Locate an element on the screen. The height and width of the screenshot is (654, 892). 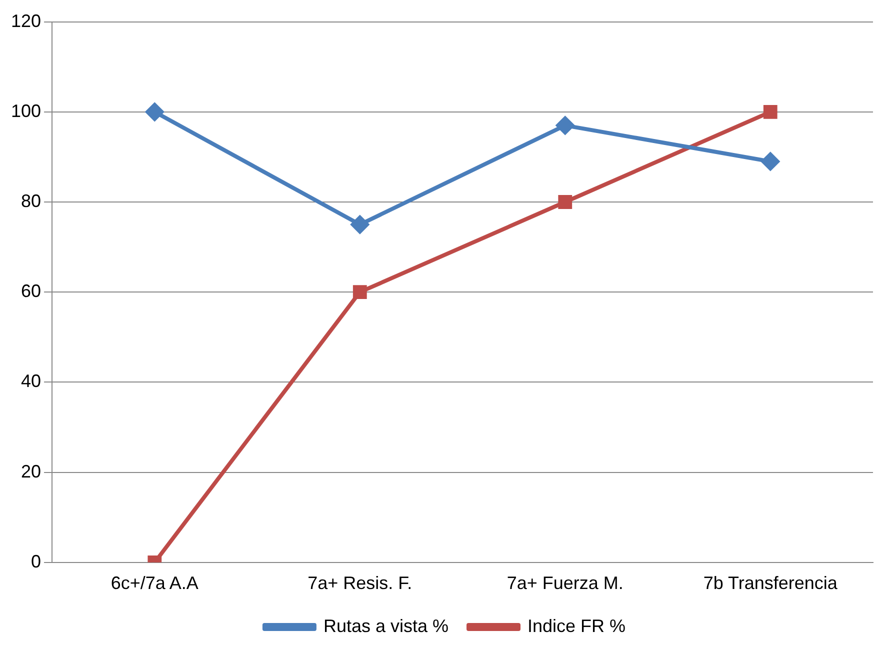
y-tick-label: 40 is located at coordinates (31, 381).